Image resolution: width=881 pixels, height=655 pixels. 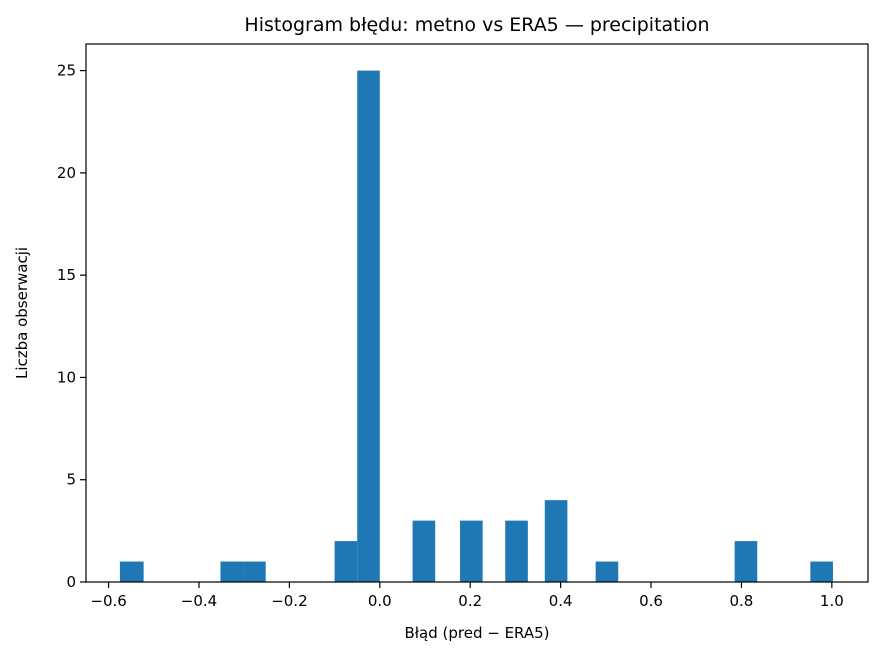 I want to click on y-tick-label: 10, so click(x=66, y=377).